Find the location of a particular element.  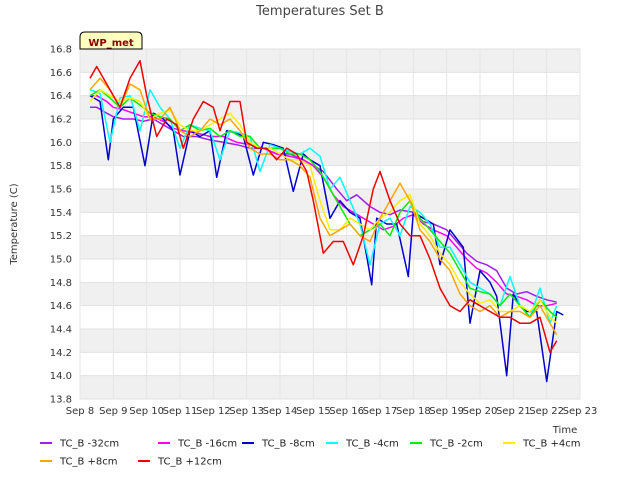

x-tick-label: Sep 23 is located at coordinates (580, 411).